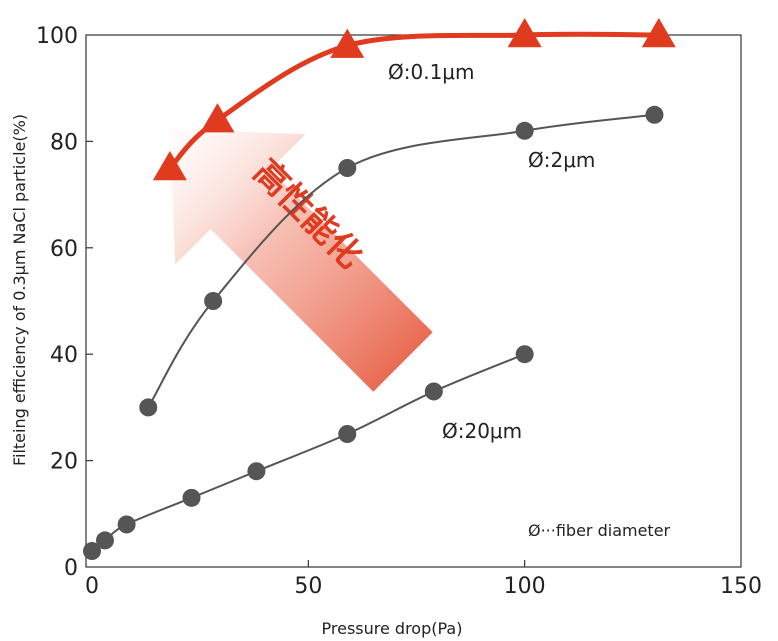  I want to click on series-label-1: Ø:2μm, so click(561, 160).